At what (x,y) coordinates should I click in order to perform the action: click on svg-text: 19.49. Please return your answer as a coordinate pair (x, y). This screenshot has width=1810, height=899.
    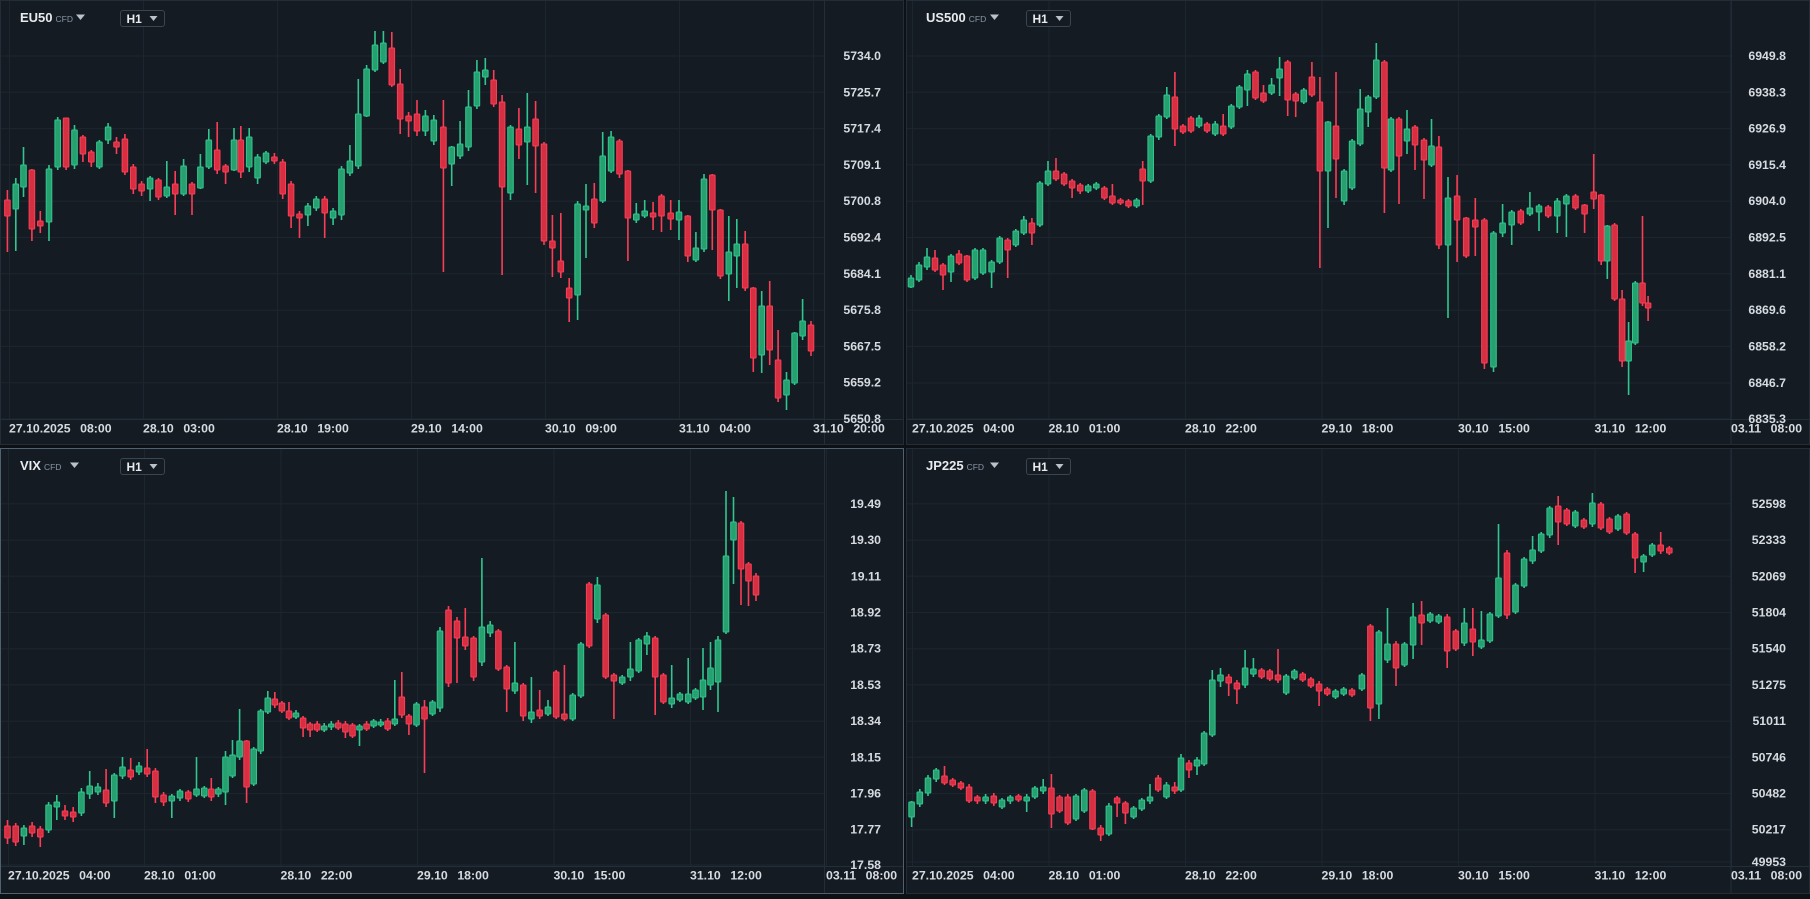
    Looking at the image, I should click on (865, 504).